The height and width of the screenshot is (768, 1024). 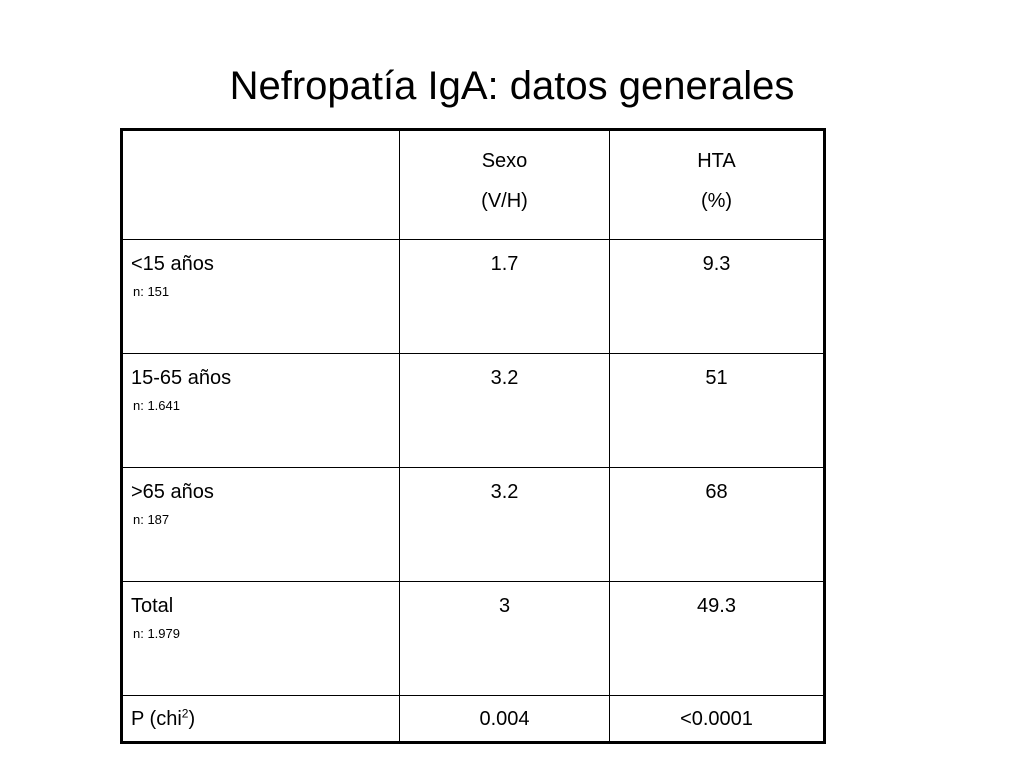 What do you see at coordinates (716, 201) in the screenshot?
I see `header-hta-line2: (%)` at bounding box center [716, 201].